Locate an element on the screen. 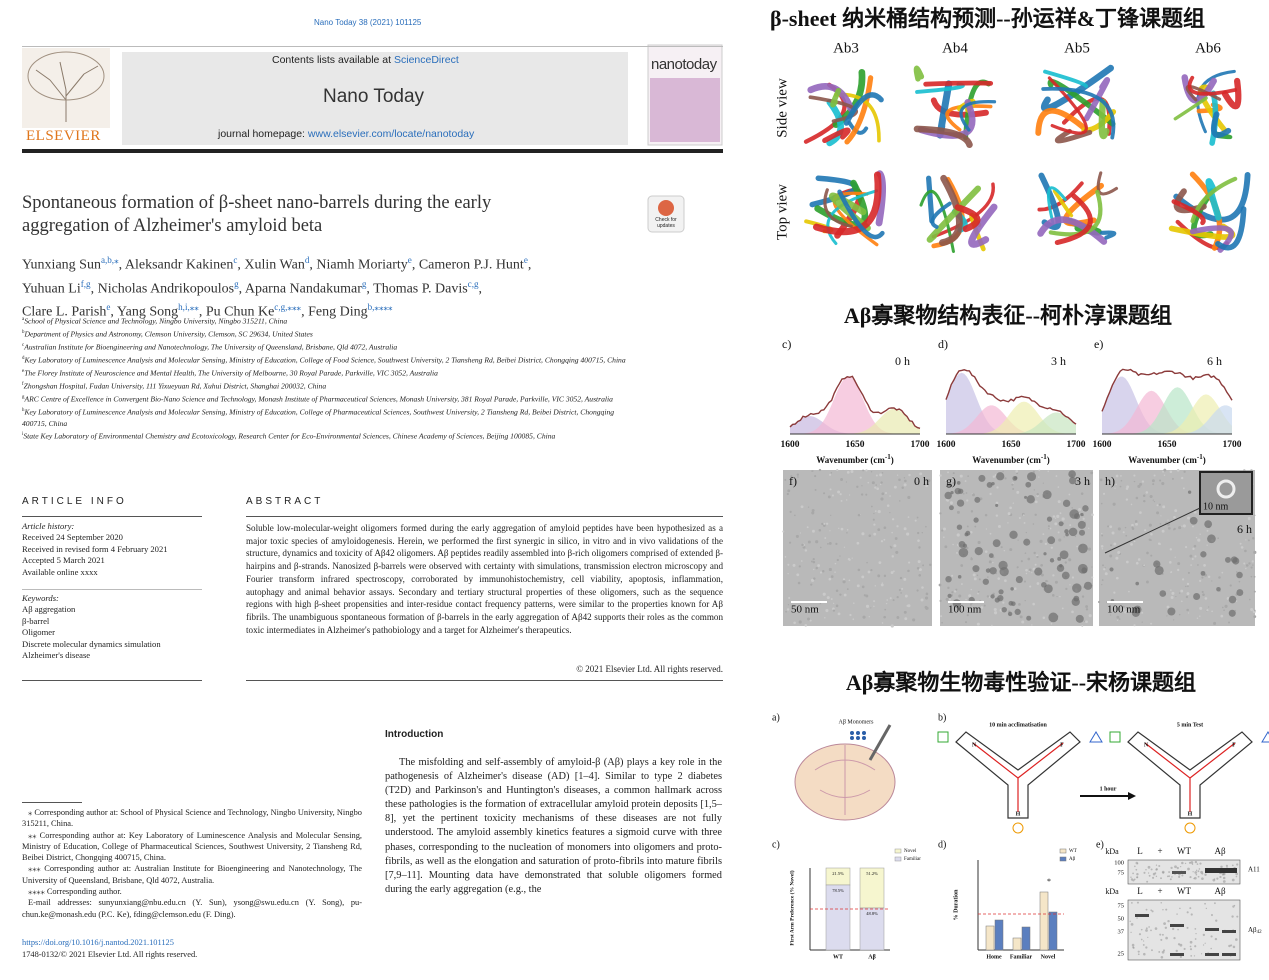 The height and width of the screenshot is (980, 1269). inset-particle is located at coordinates (1226, 489).